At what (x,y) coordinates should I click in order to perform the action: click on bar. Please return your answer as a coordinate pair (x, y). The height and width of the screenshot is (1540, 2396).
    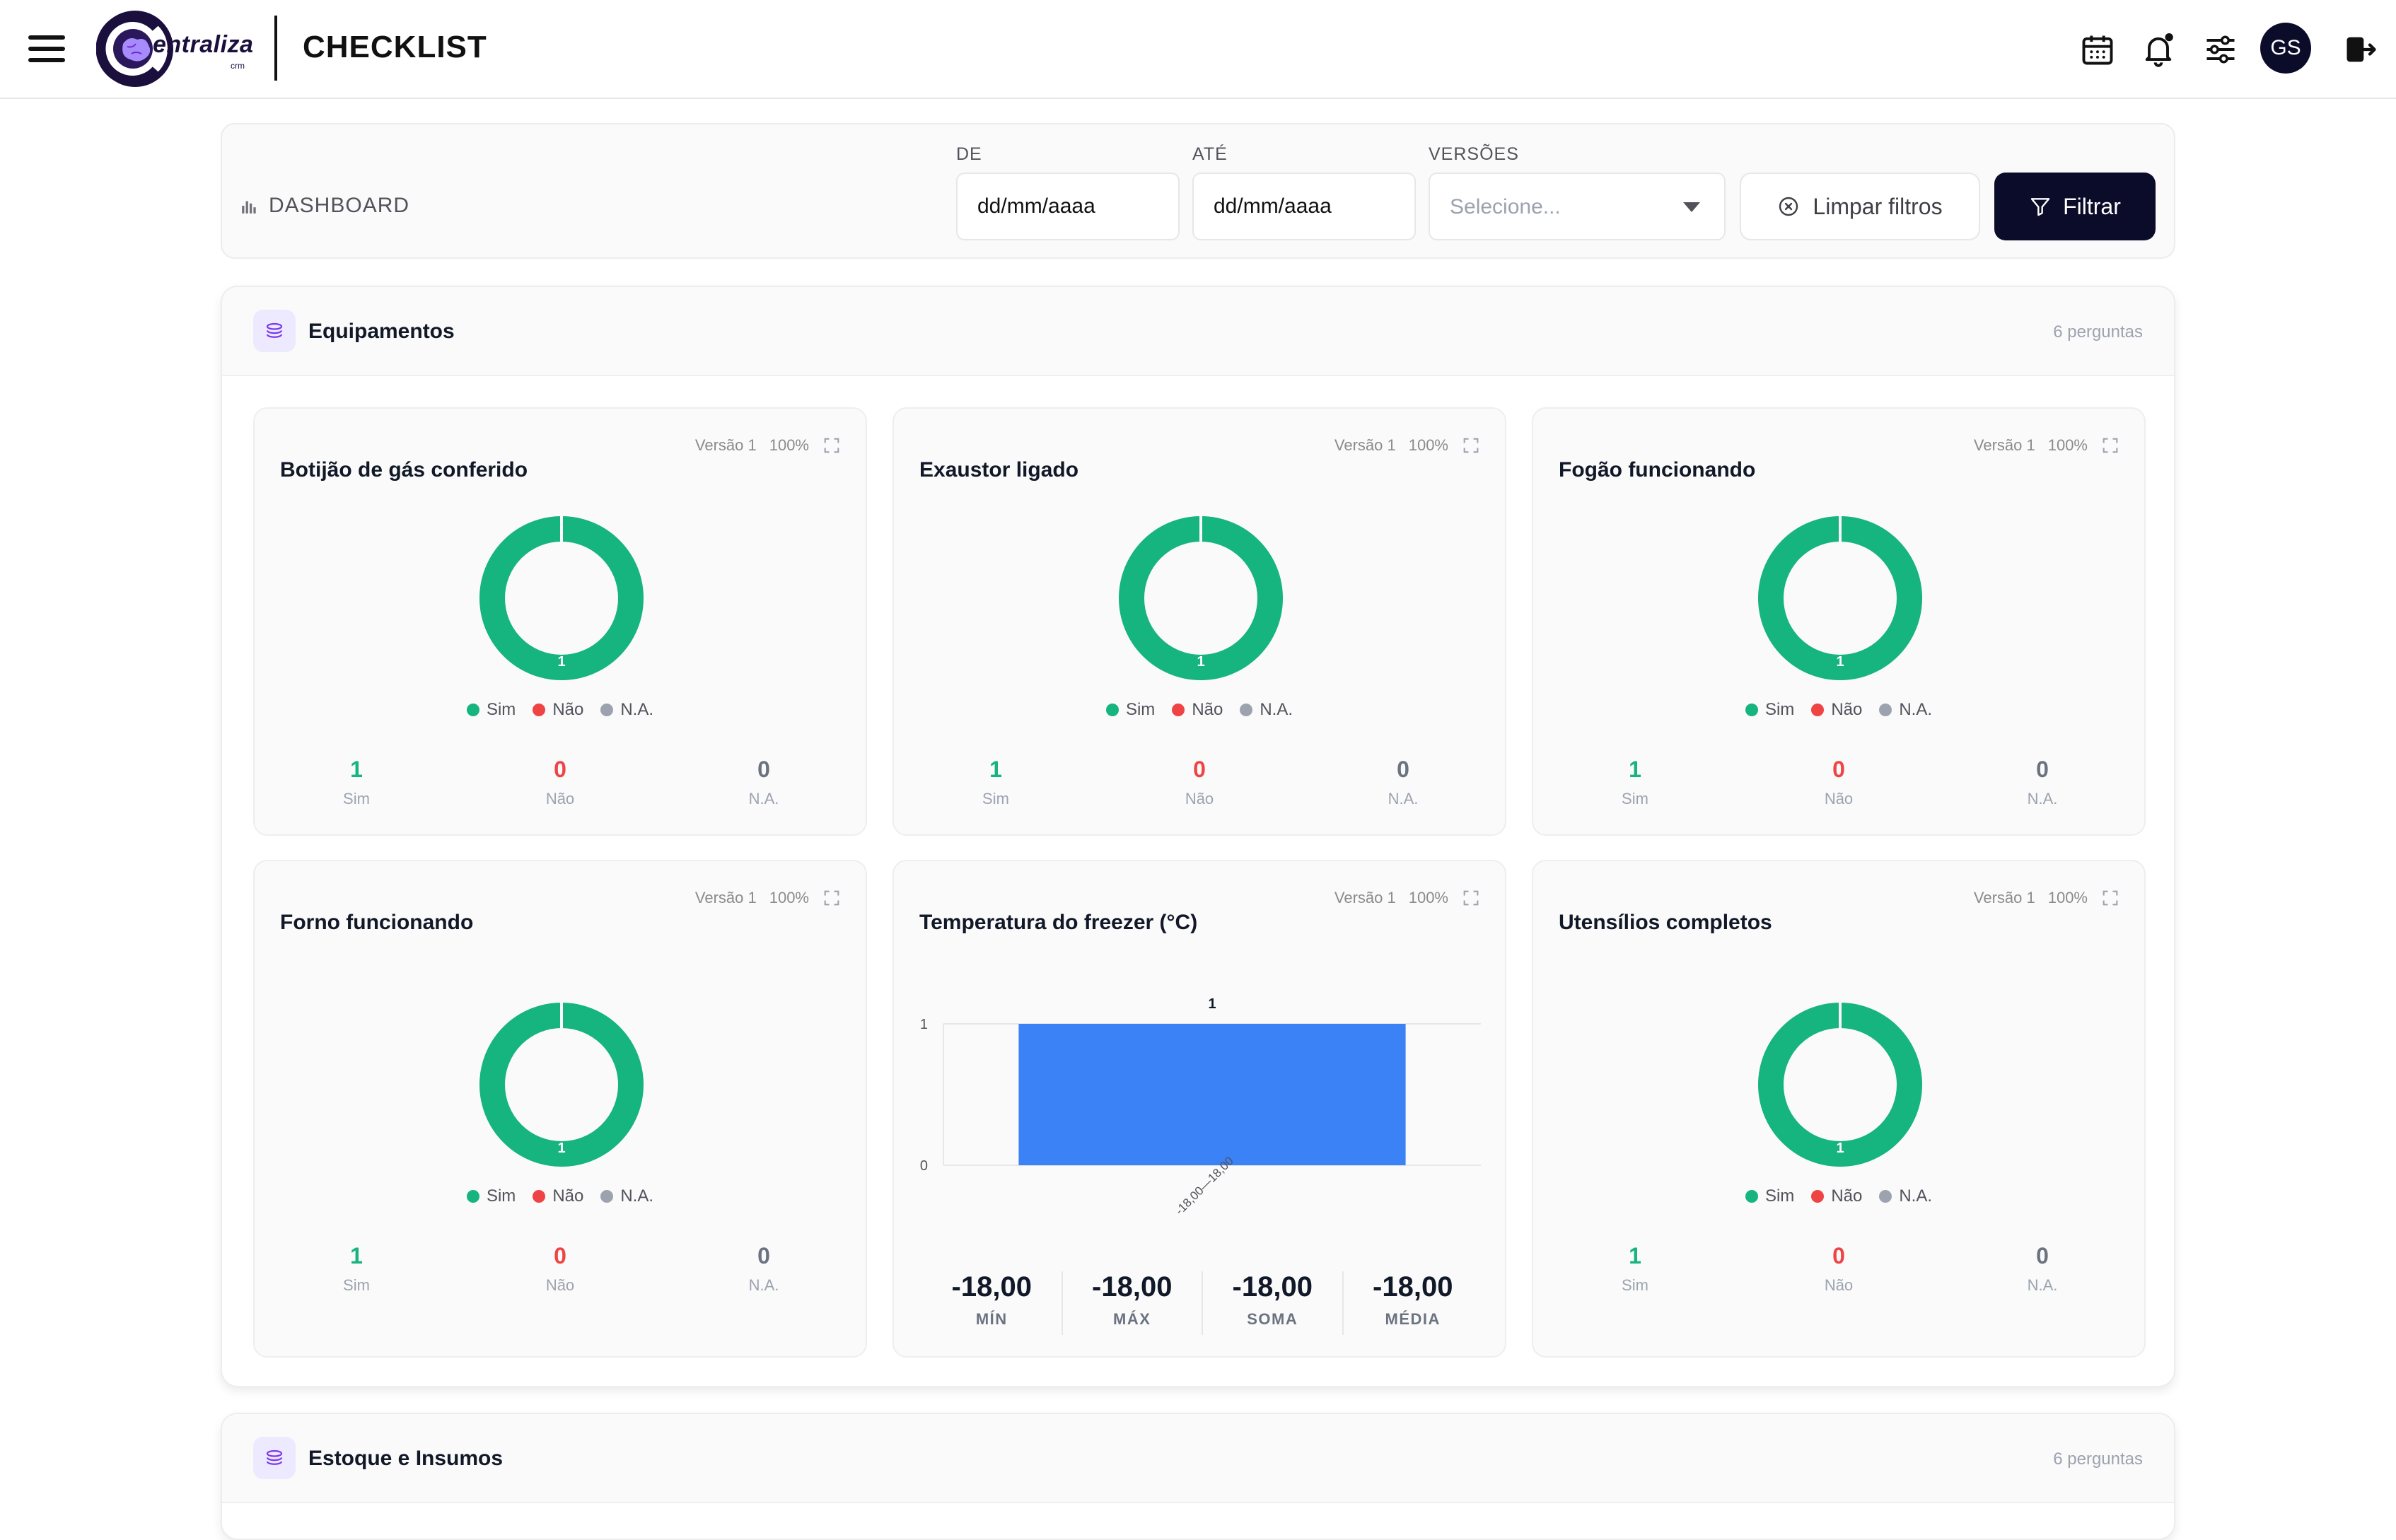
    Looking at the image, I should click on (1212, 1094).